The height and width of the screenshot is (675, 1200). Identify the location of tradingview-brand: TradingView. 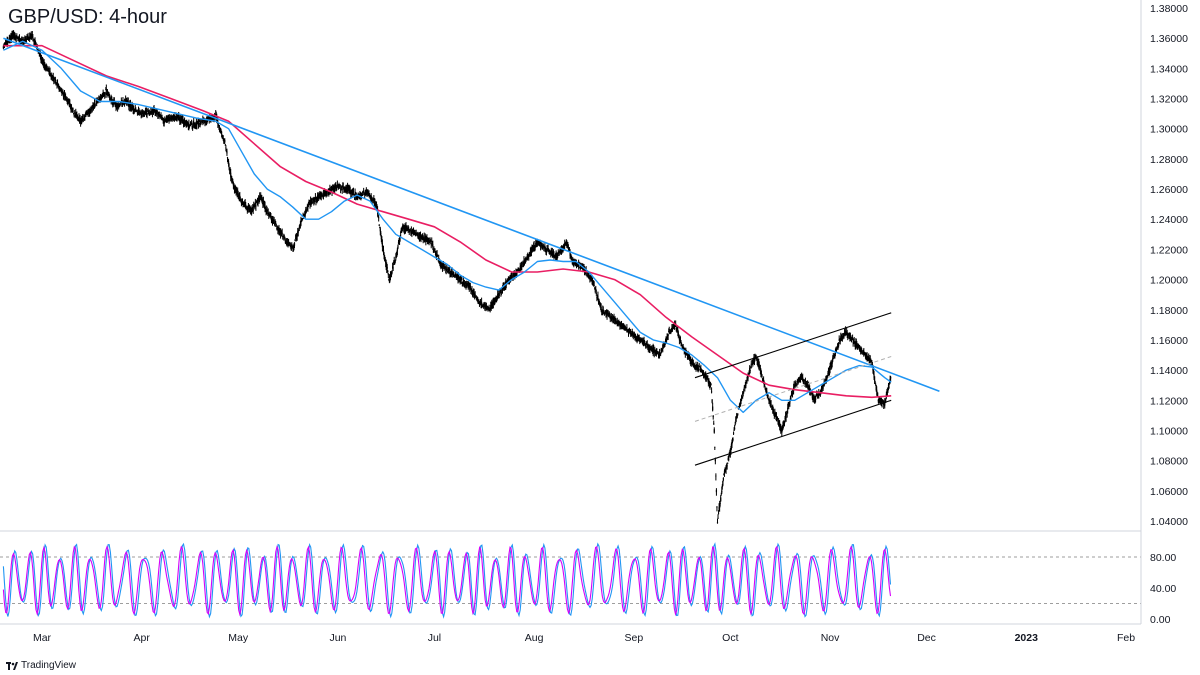
(41, 665).